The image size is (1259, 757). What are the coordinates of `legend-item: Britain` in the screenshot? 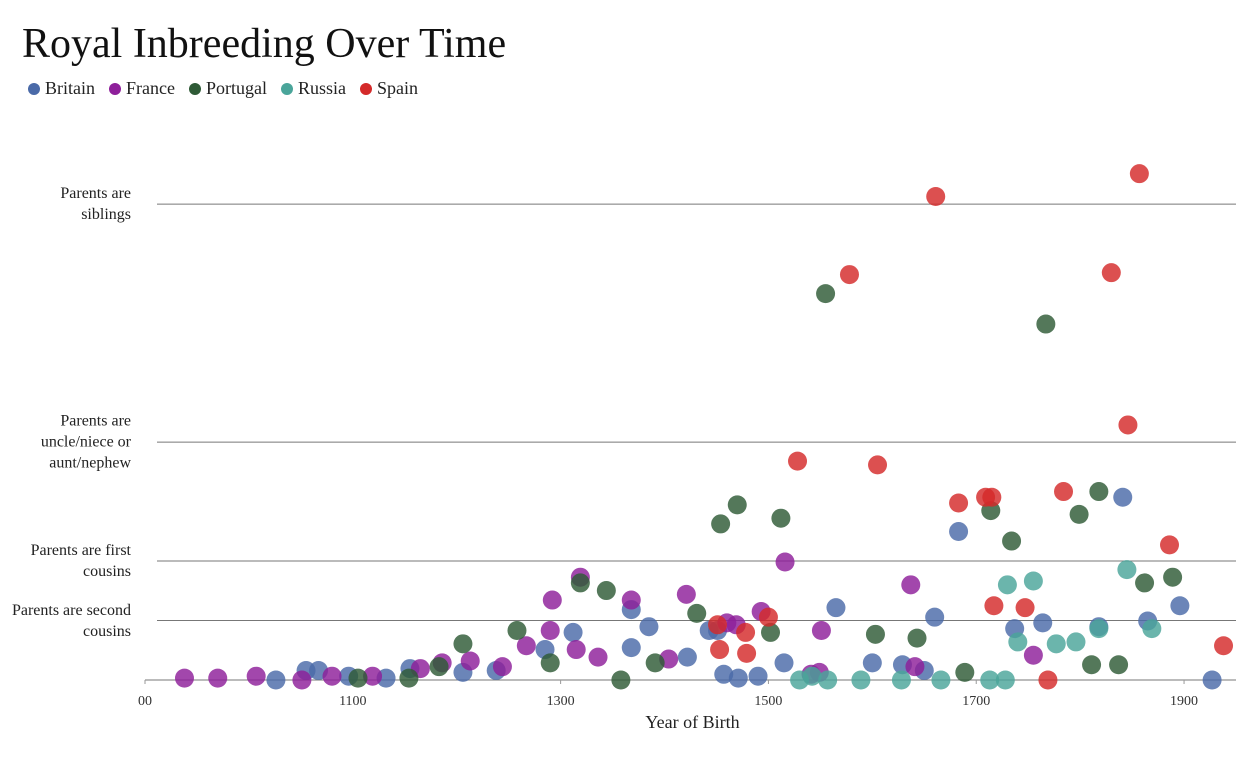 It's located at (61, 88).